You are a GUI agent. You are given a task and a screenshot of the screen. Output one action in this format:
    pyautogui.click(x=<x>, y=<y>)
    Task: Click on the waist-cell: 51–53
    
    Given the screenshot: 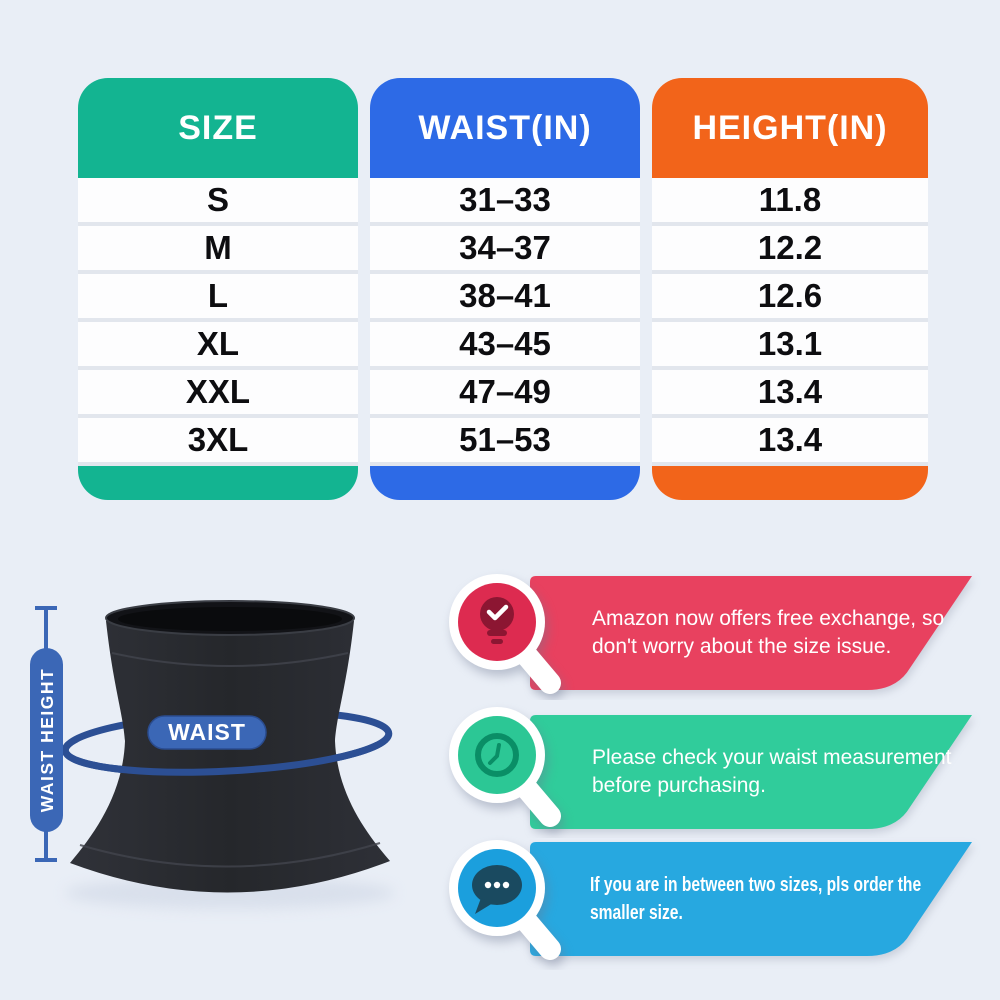 What is the action you would take?
    pyautogui.click(x=505, y=442)
    